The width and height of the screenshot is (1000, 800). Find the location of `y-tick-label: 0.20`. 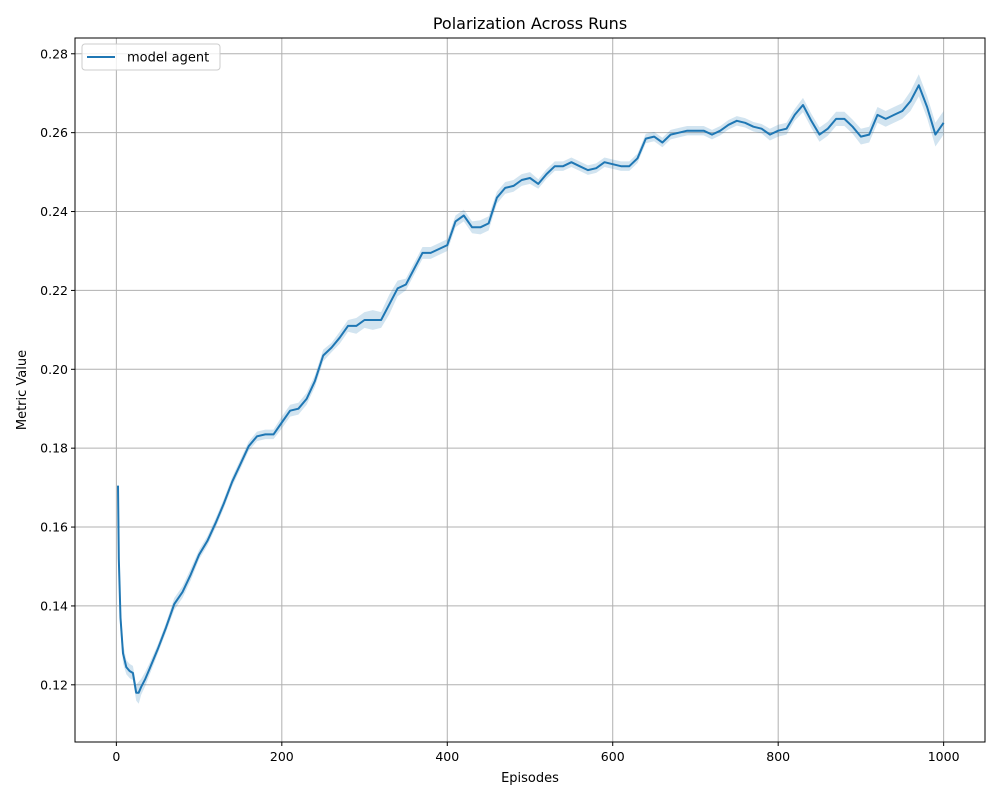

y-tick-label: 0.20 is located at coordinates (54, 369).